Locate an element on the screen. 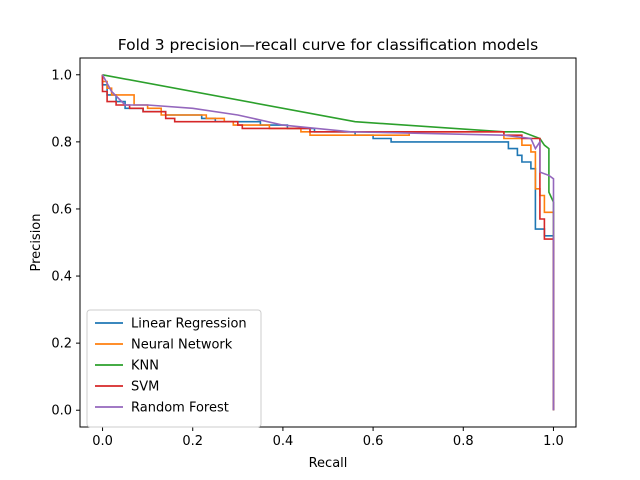  legend-label-3: SVM is located at coordinates (145, 387).